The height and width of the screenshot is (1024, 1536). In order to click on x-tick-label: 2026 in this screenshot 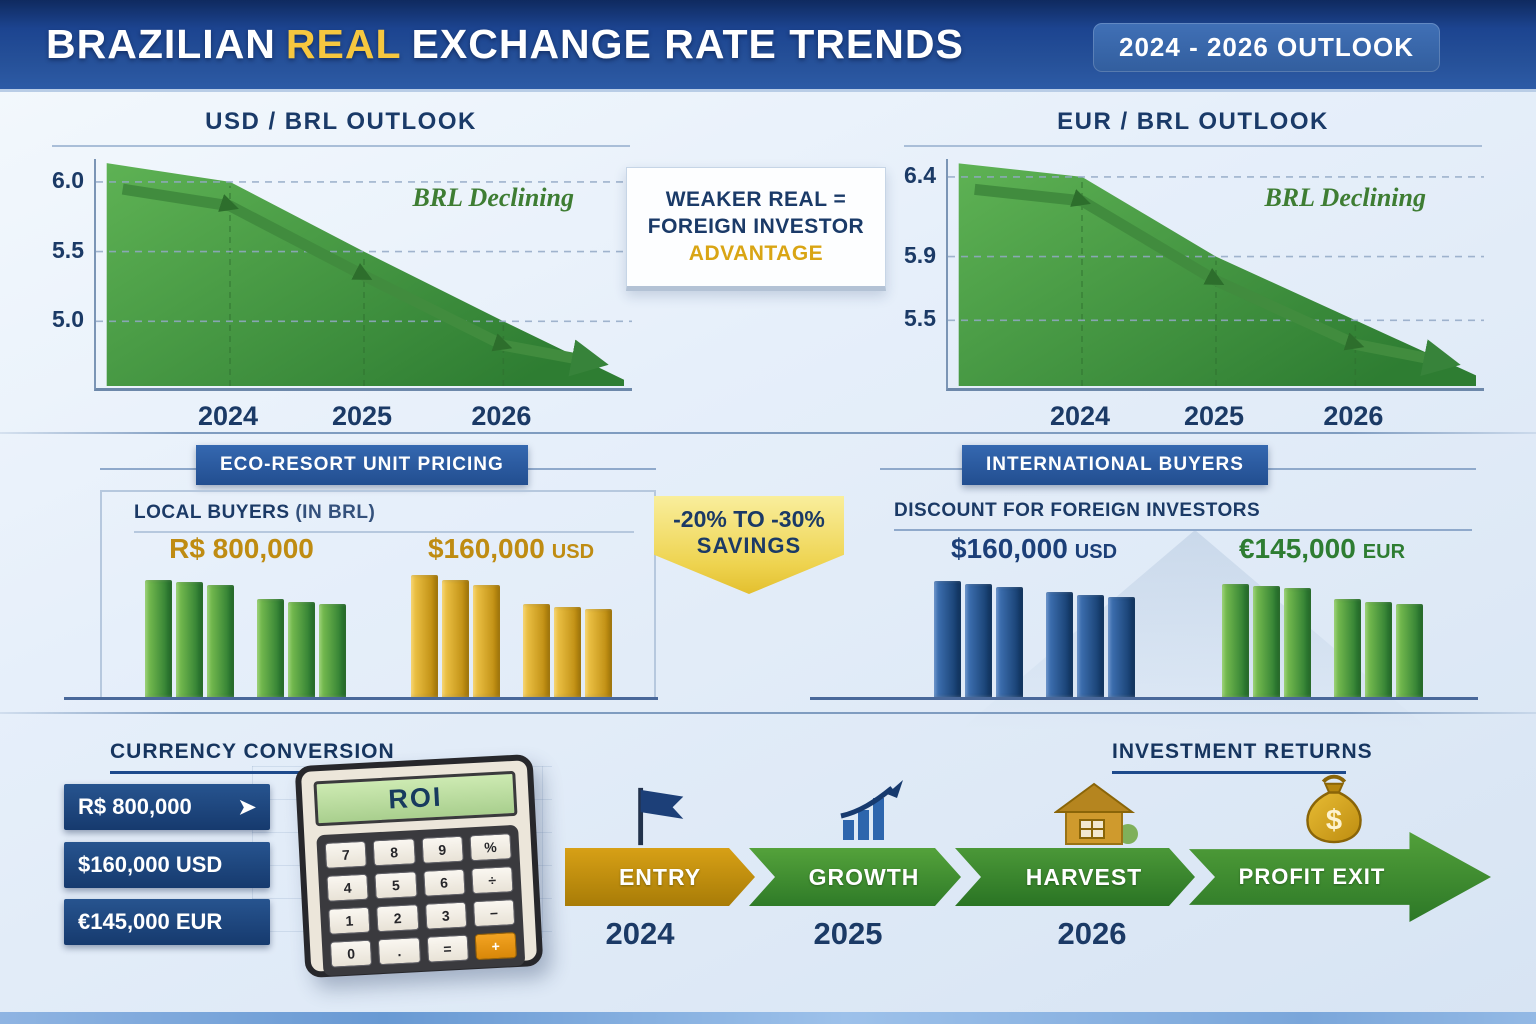, I will do `click(501, 416)`.